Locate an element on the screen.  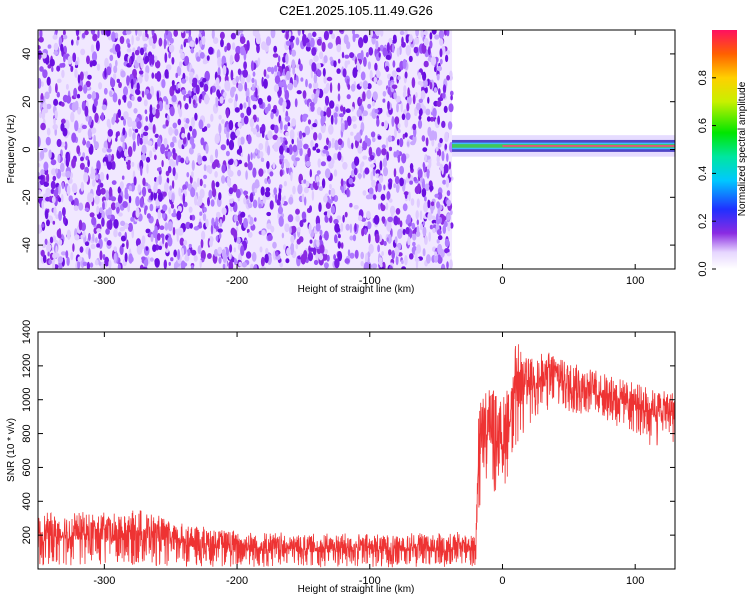
colorbar-gradient is located at coordinates (724, 149).